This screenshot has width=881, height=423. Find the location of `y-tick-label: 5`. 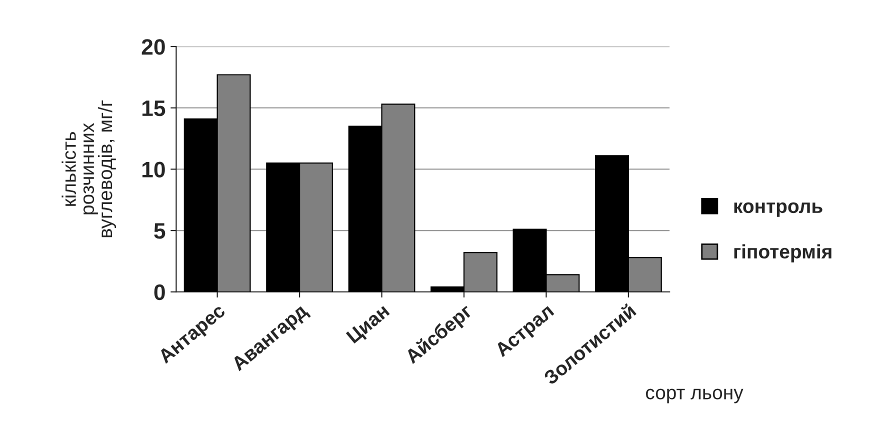

y-tick-label: 5 is located at coordinates (160, 231).